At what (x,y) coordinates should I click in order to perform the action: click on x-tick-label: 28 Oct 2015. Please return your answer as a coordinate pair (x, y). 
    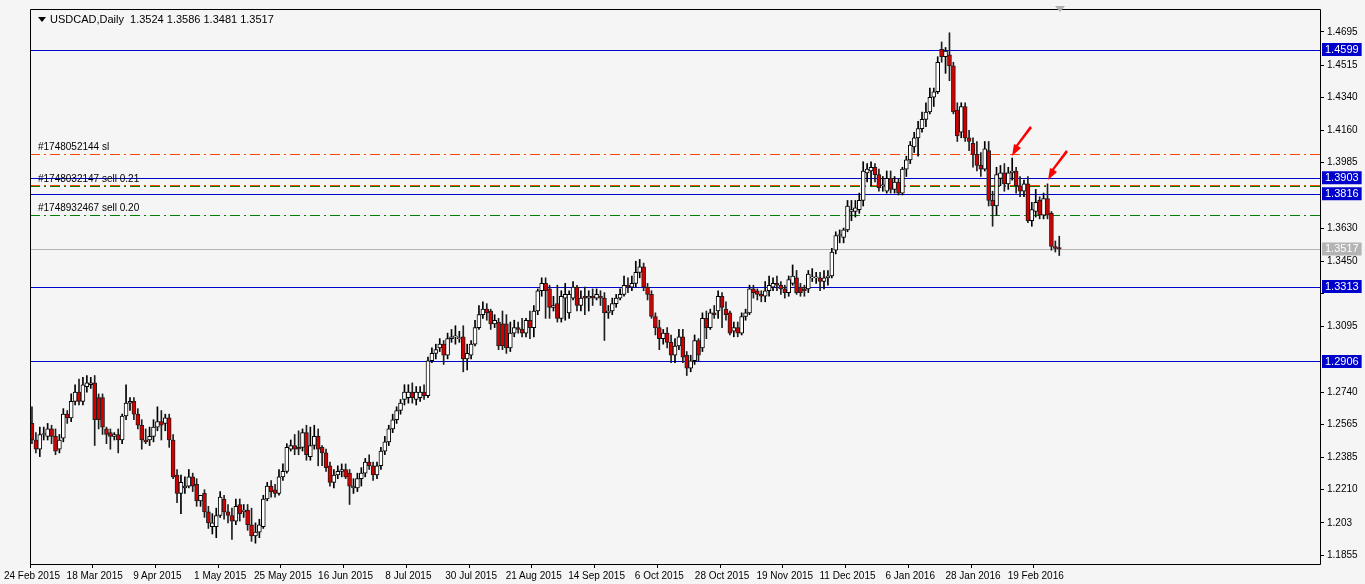
    Looking at the image, I should click on (722, 575).